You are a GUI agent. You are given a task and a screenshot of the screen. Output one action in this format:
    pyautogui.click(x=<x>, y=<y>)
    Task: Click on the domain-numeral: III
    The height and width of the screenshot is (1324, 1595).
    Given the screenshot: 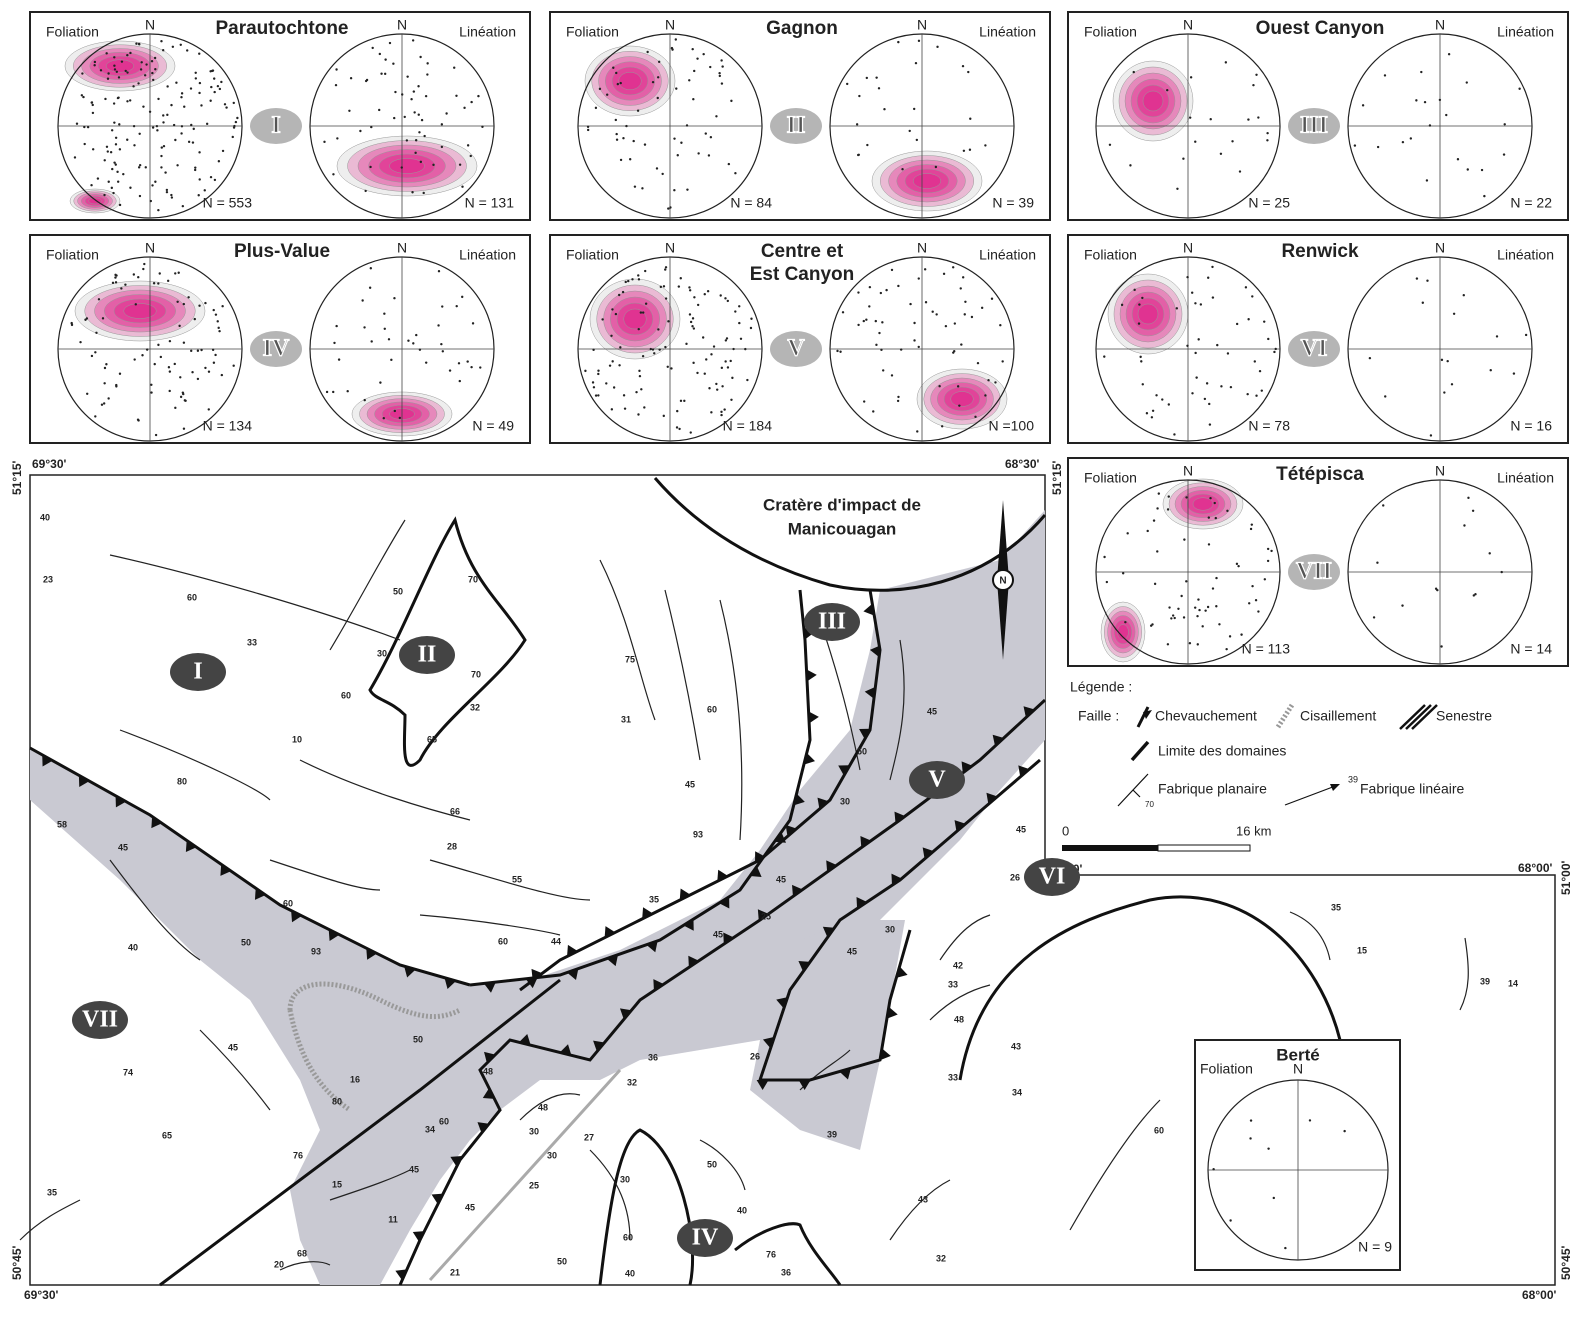 What is the action you would take?
    pyautogui.click(x=832, y=622)
    